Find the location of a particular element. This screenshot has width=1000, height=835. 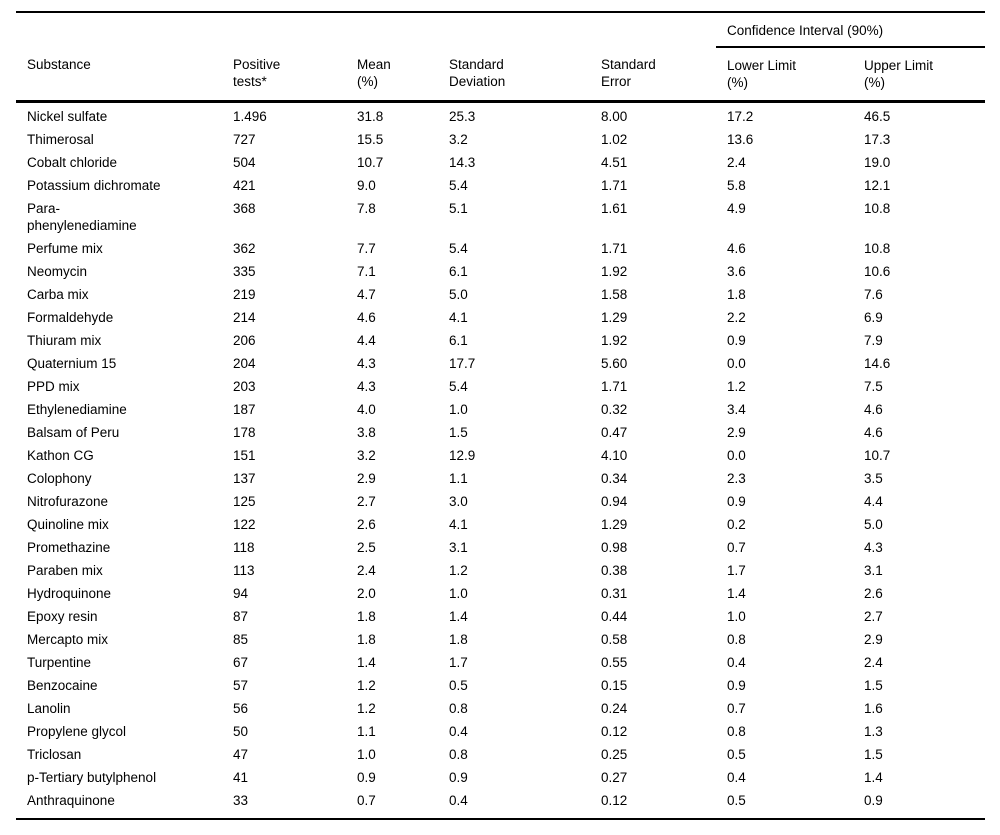

upper-limit-cell: 7.5 is located at coordinates (873, 386).